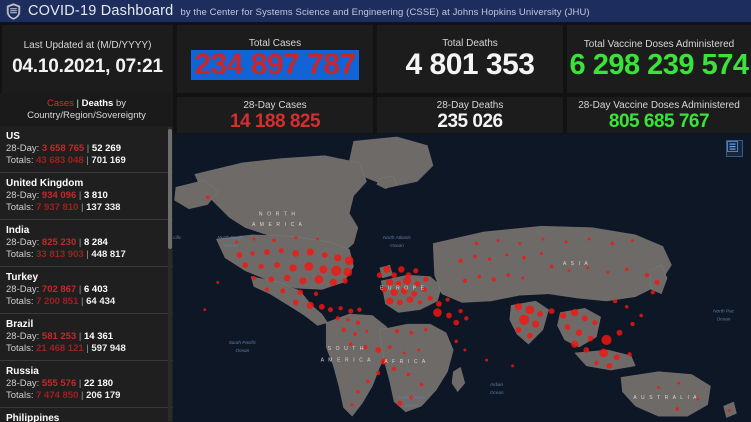  Describe the element at coordinates (659, 121) in the screenshot. I see `stat-28day-vaccine-value: 805 685 767` at that location.